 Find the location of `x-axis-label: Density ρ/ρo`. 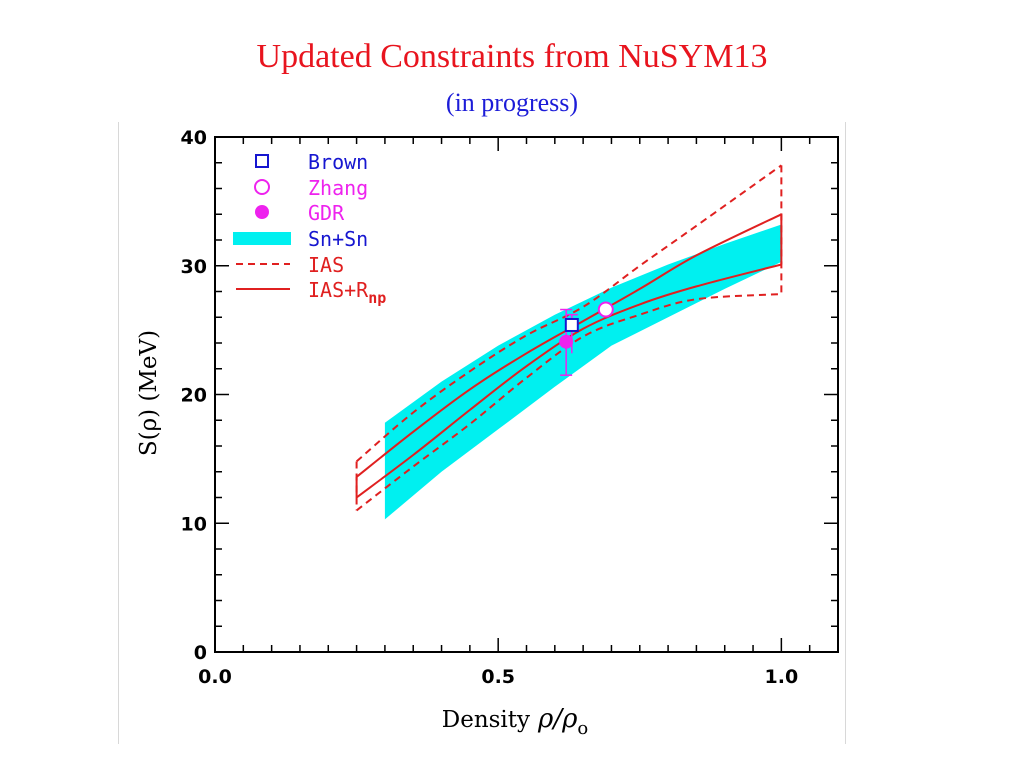

x-axis-label: Density ρ/ρo is located at coordinates (515, 721).